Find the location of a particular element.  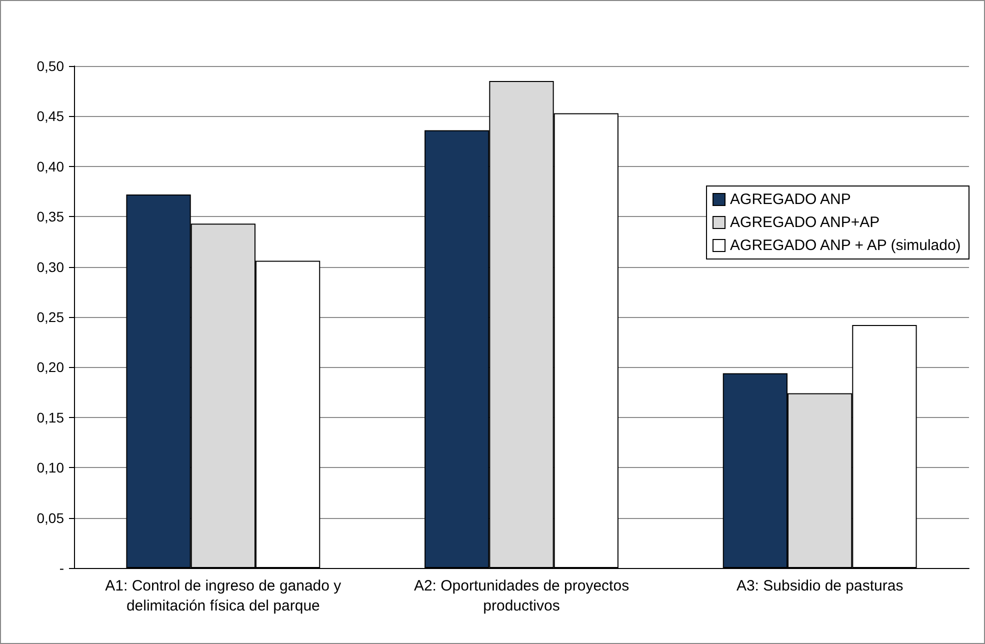

y-tick-label: 0,20 is located at coordinates (50, 367).